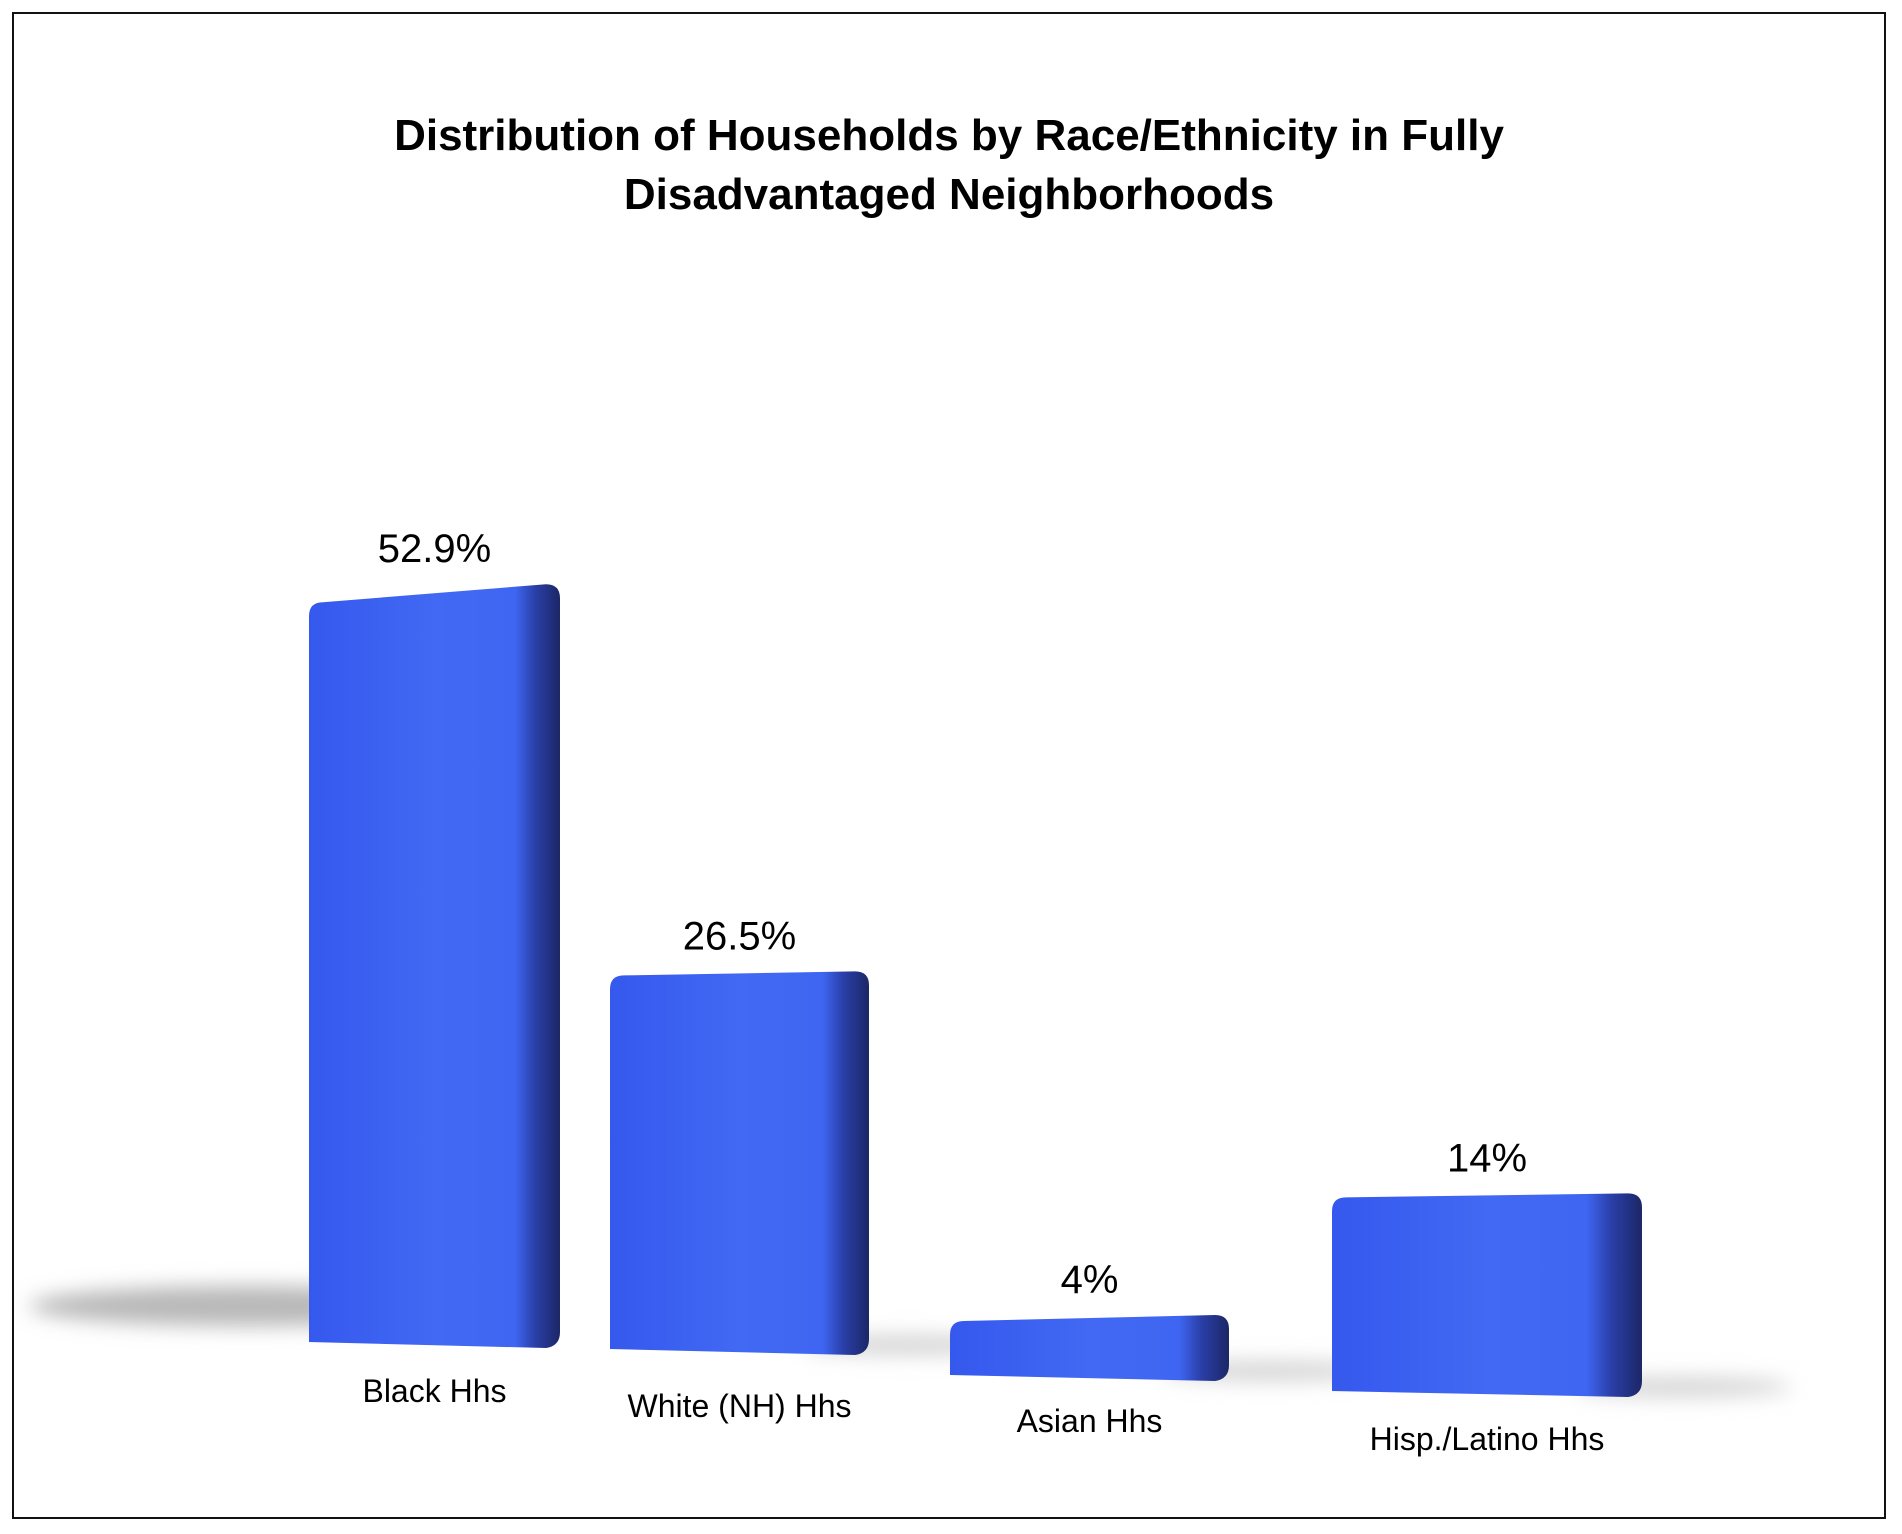  What do you see at coordinates (1487, 1439) in the screenshot?
I see `category-label: Hisp./Latino Hhs` at bounding box center [1487, 1439].